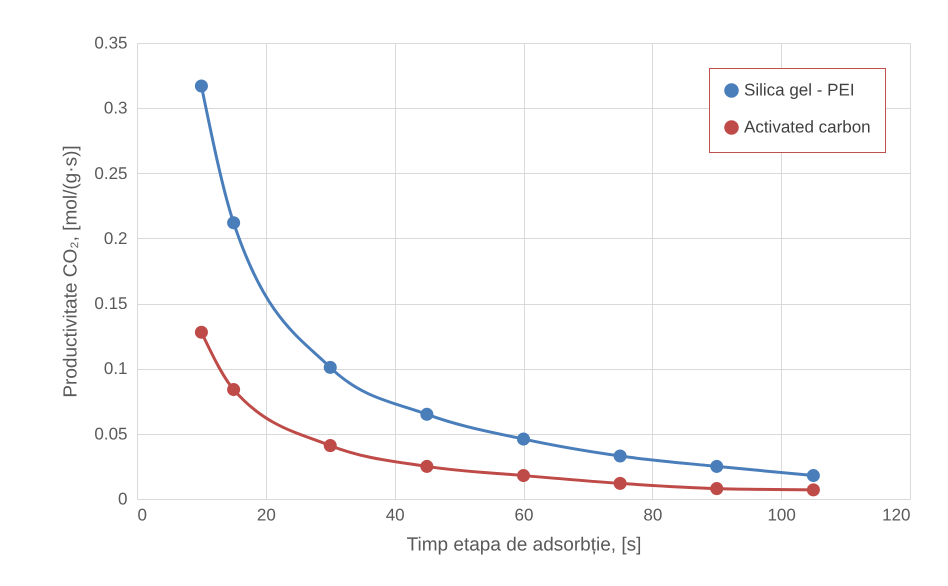  I want to click on y-tick-label: 0.3, so click(116, 108).